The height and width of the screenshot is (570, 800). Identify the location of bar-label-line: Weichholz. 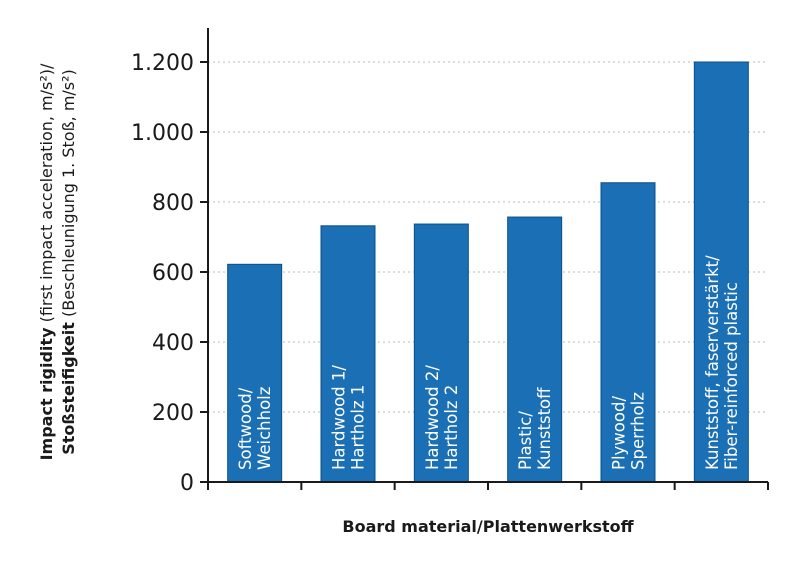
(264, 428).